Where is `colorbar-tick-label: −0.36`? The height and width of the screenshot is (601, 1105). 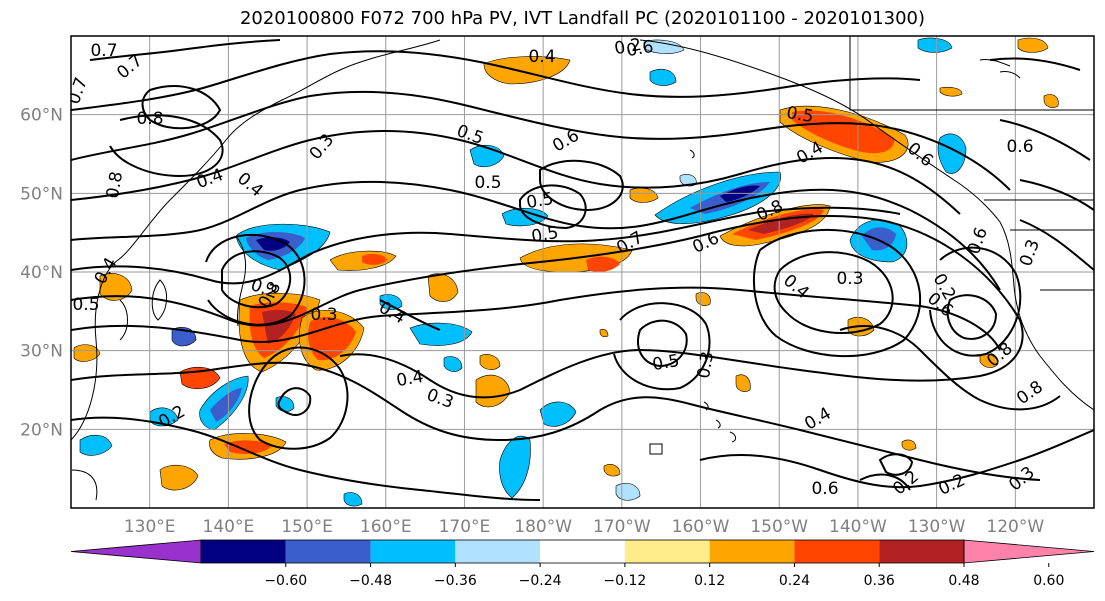
colorbar-tick-label: −0.36 is located at coordinates (455, 581).